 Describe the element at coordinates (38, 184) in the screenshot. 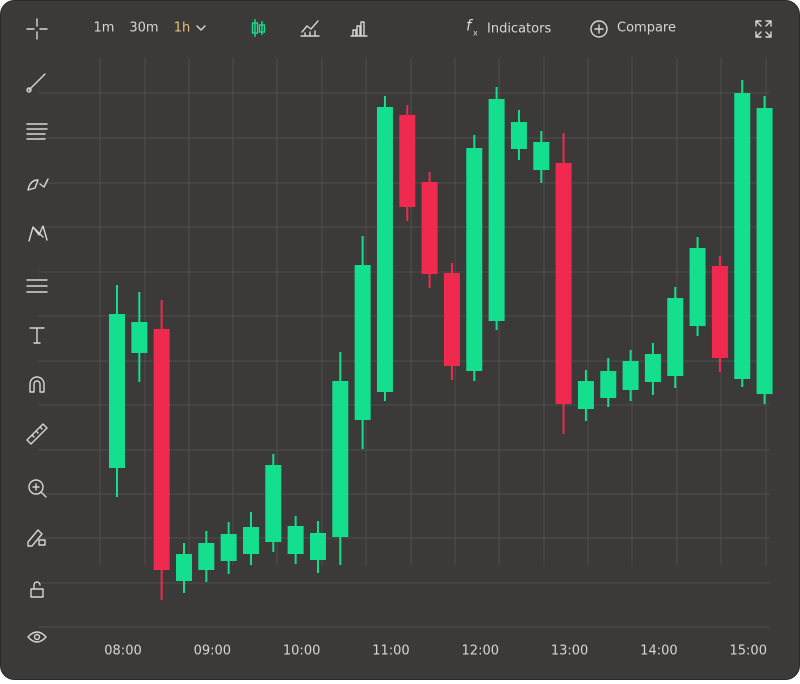

I see `brush-tool` at that location.